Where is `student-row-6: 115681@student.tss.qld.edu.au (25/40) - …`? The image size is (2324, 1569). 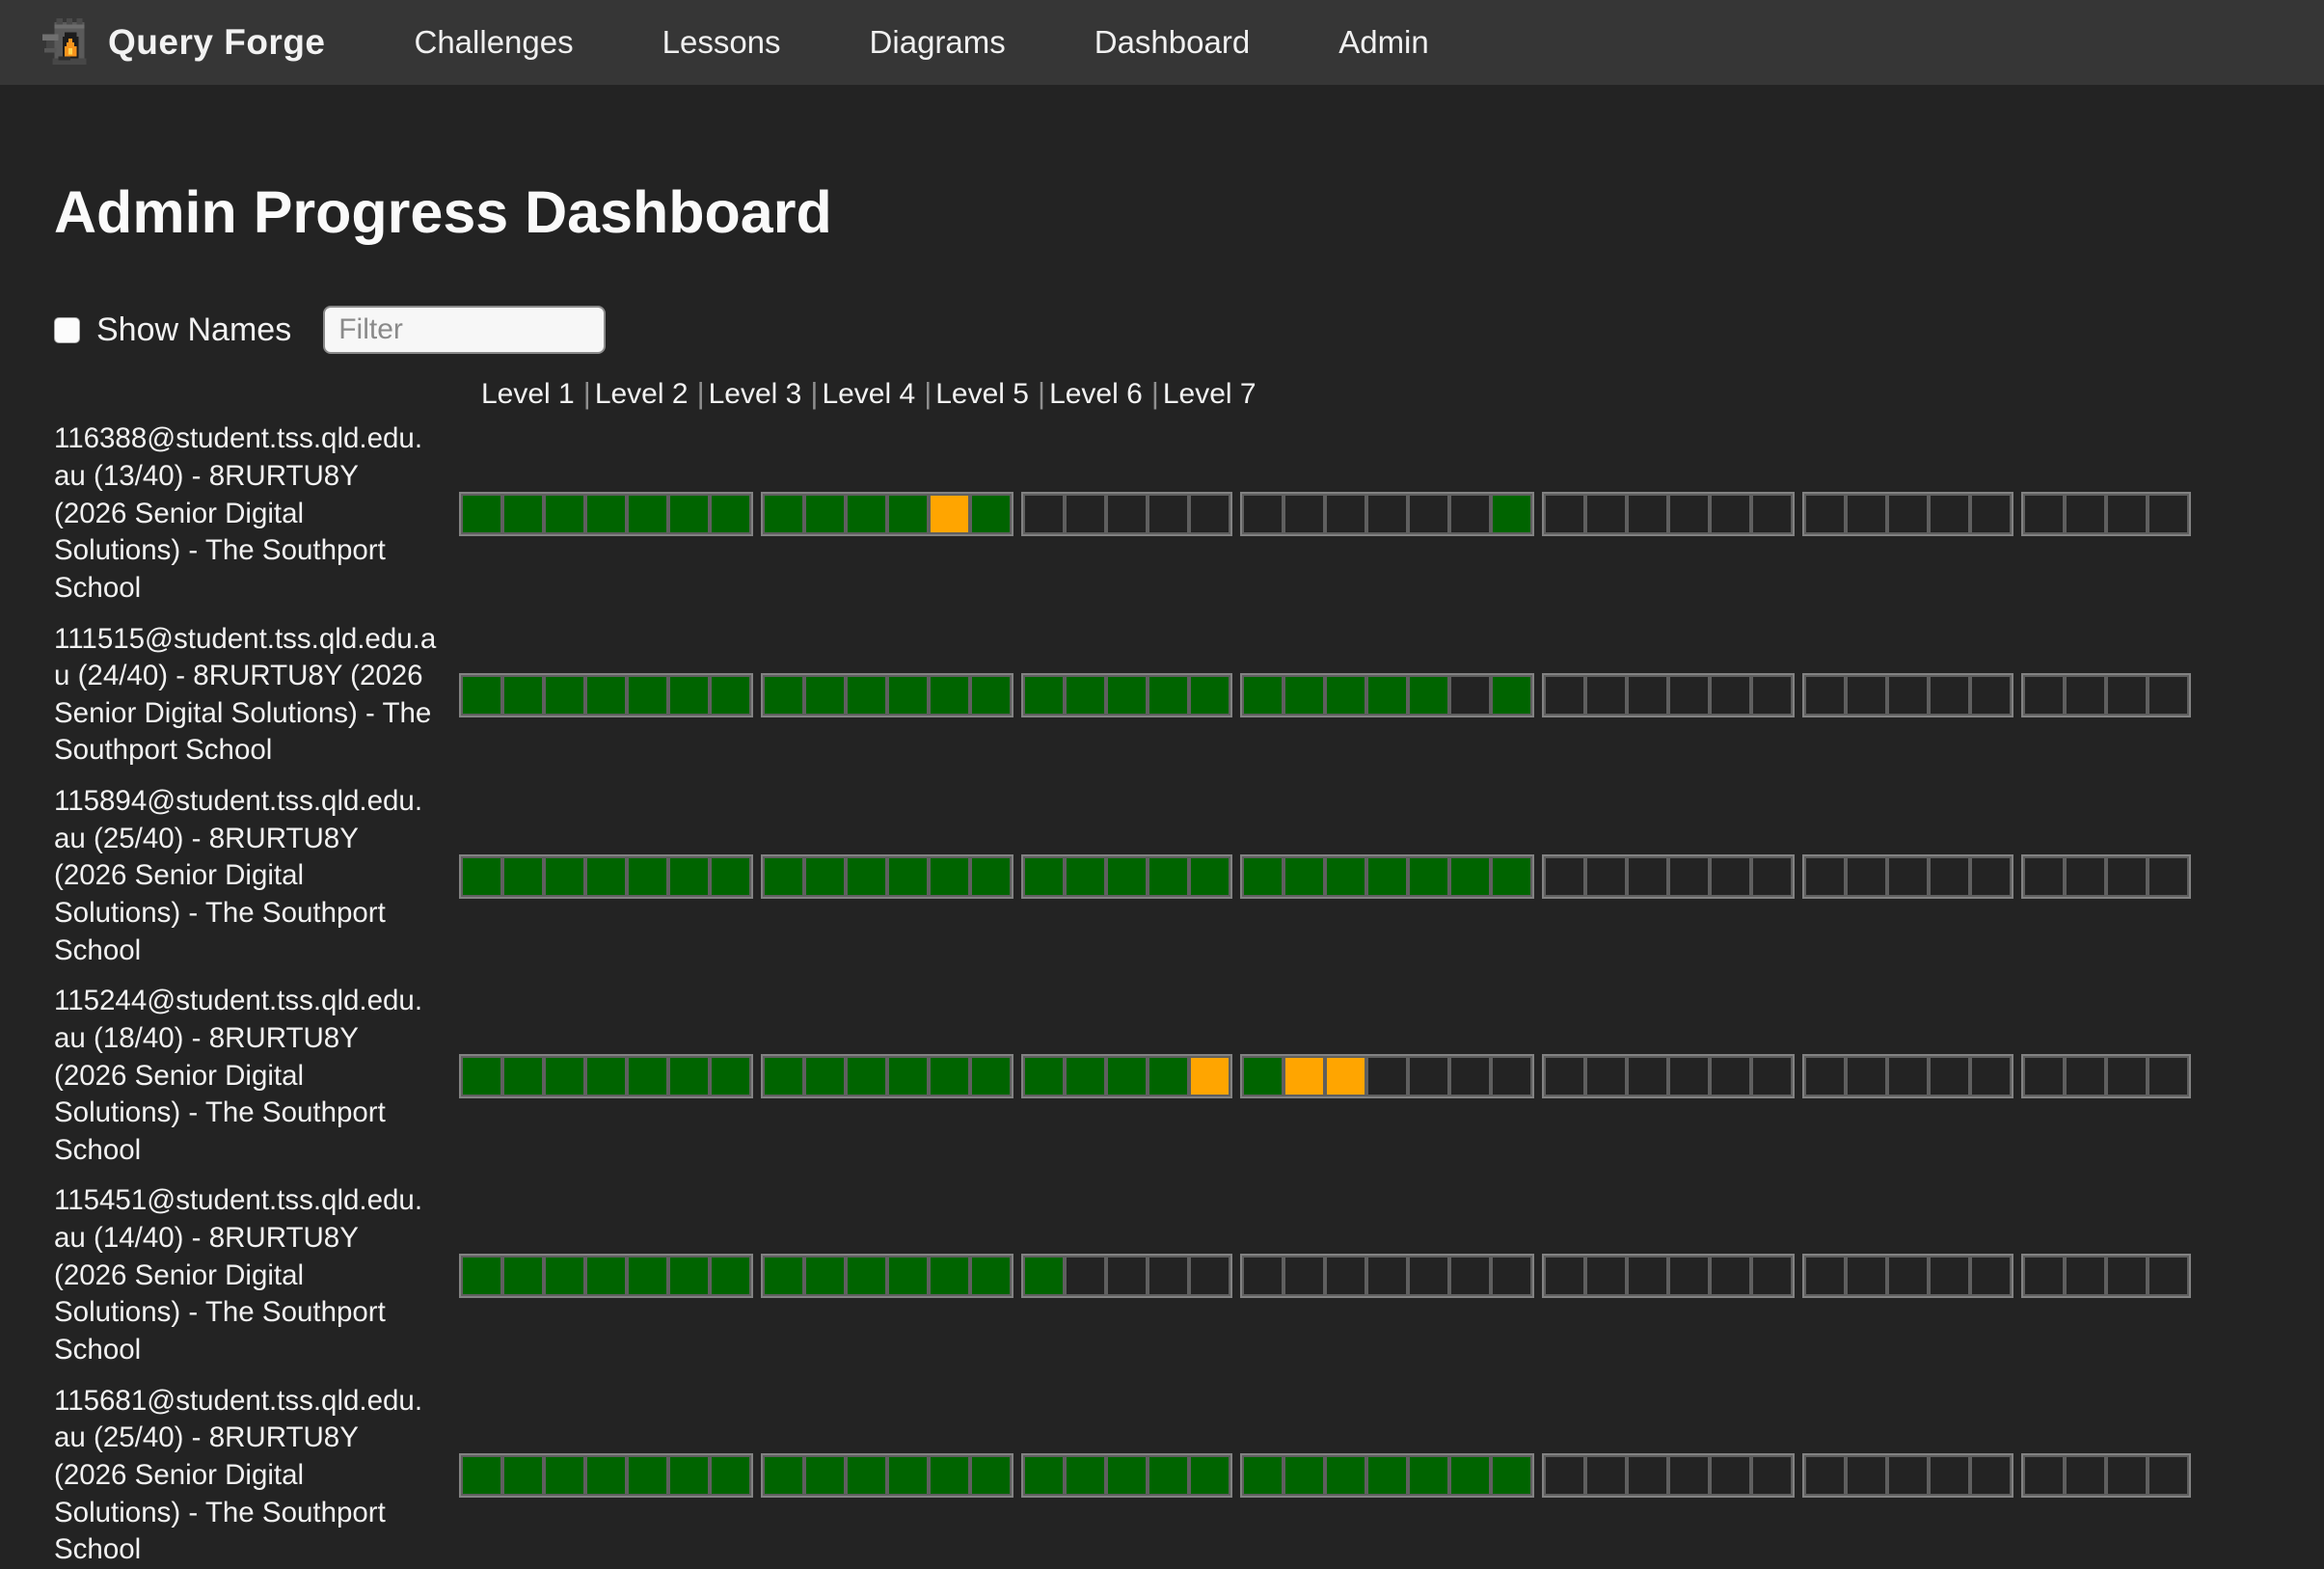
student-row-6: 115681@student.tss.qld.edu.au (25/40) - … is located at coordinates (1189, 1476).